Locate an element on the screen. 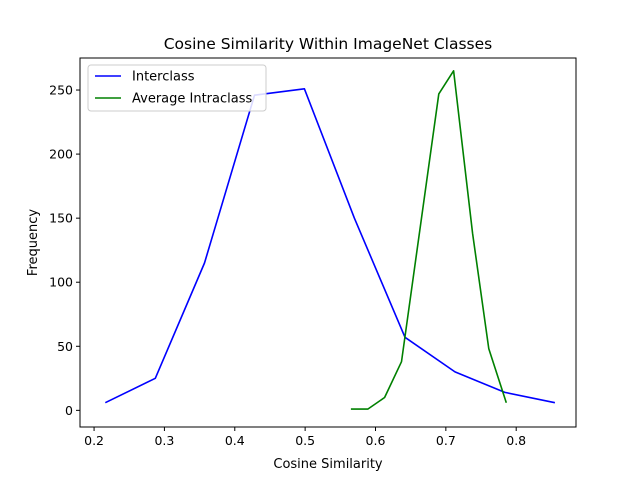 The height and width of the screenshot is (480, 640). x-tick-label: 0.2 is located at coordinates (94, 440).